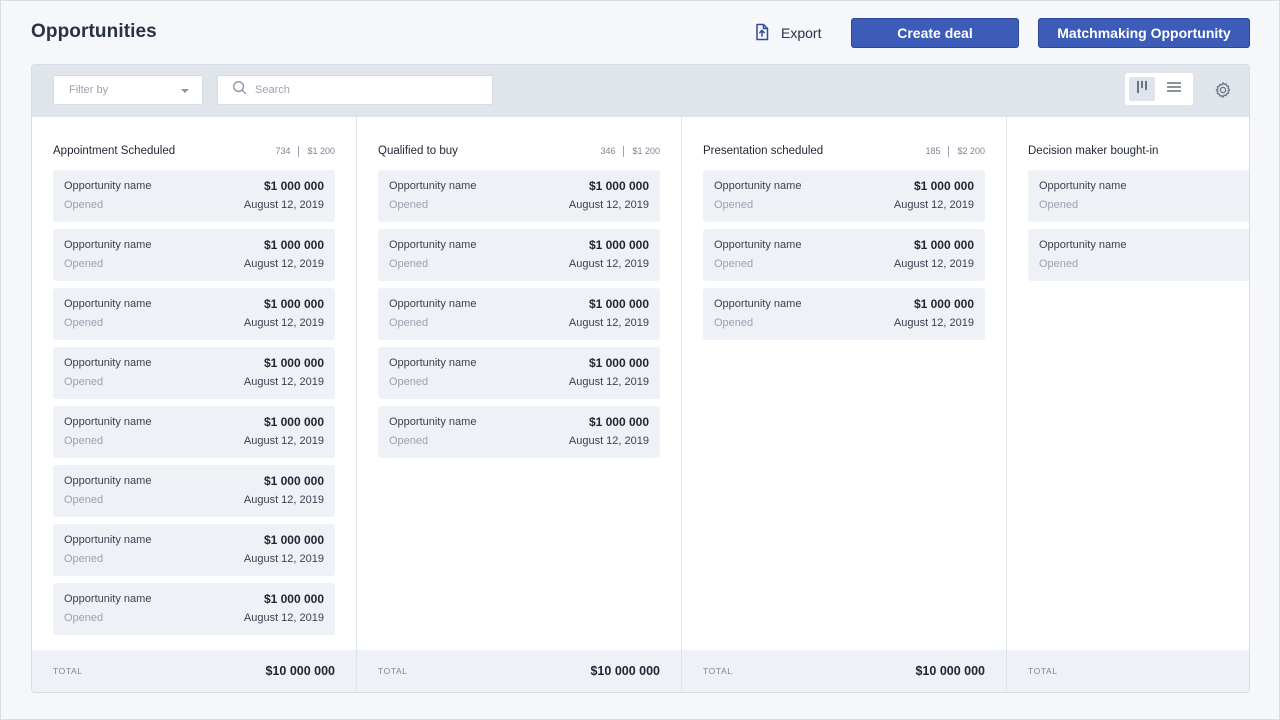 The image size is (1280, 720). What do you see at coordinates (1144, 33) in the screenshot?
I see `matchmaking-opportunity-button: Matchmaking Opportunity` at bounding box center [1144, 33].